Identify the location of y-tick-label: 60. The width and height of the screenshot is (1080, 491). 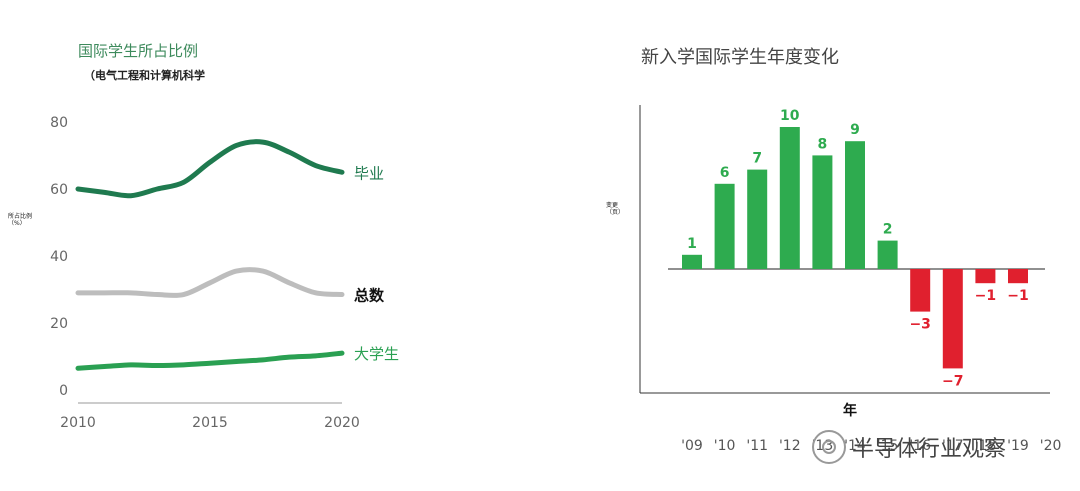
(59, 190).